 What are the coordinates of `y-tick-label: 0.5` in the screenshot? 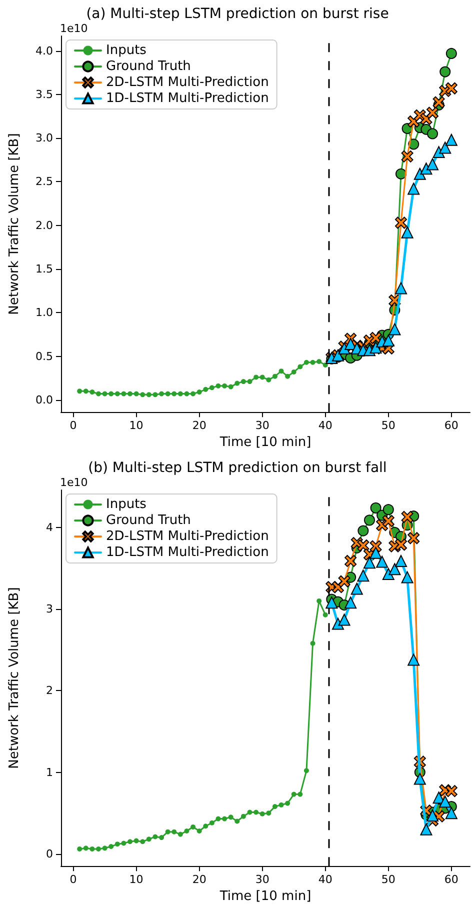 It's located at (44, 356).